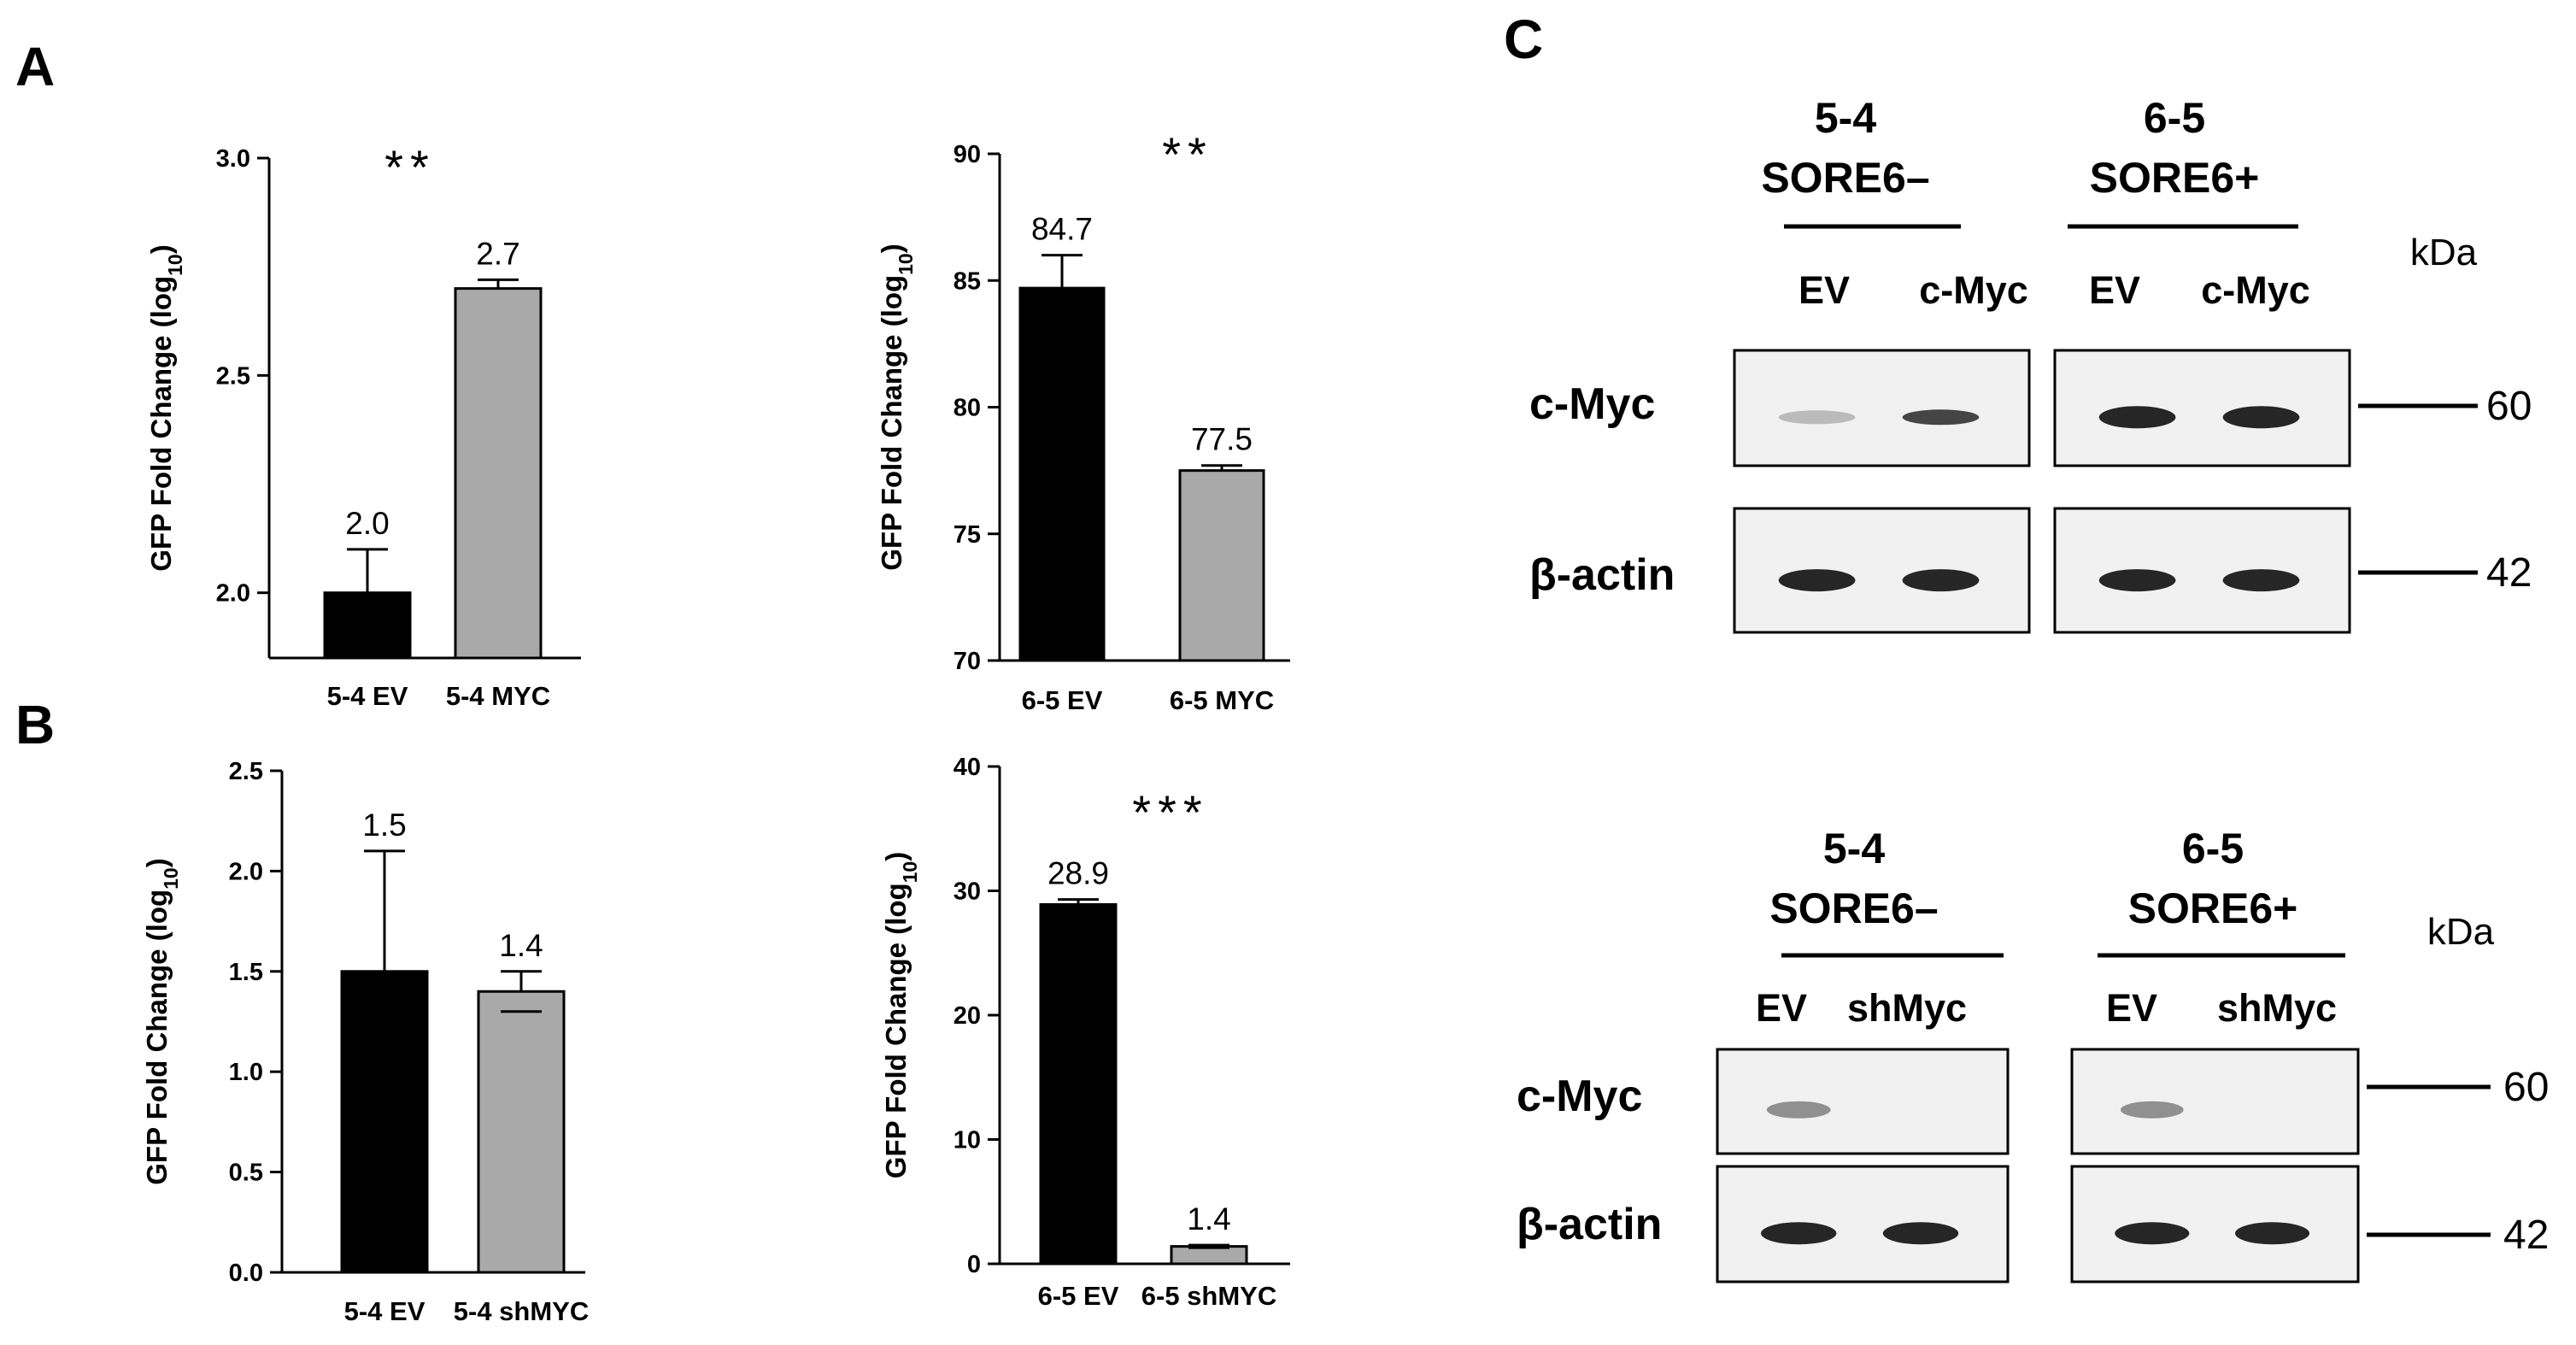 This screenshot has height=1345, width=2576. I want to click on y-tick-label: 0, so click(974, 1264).